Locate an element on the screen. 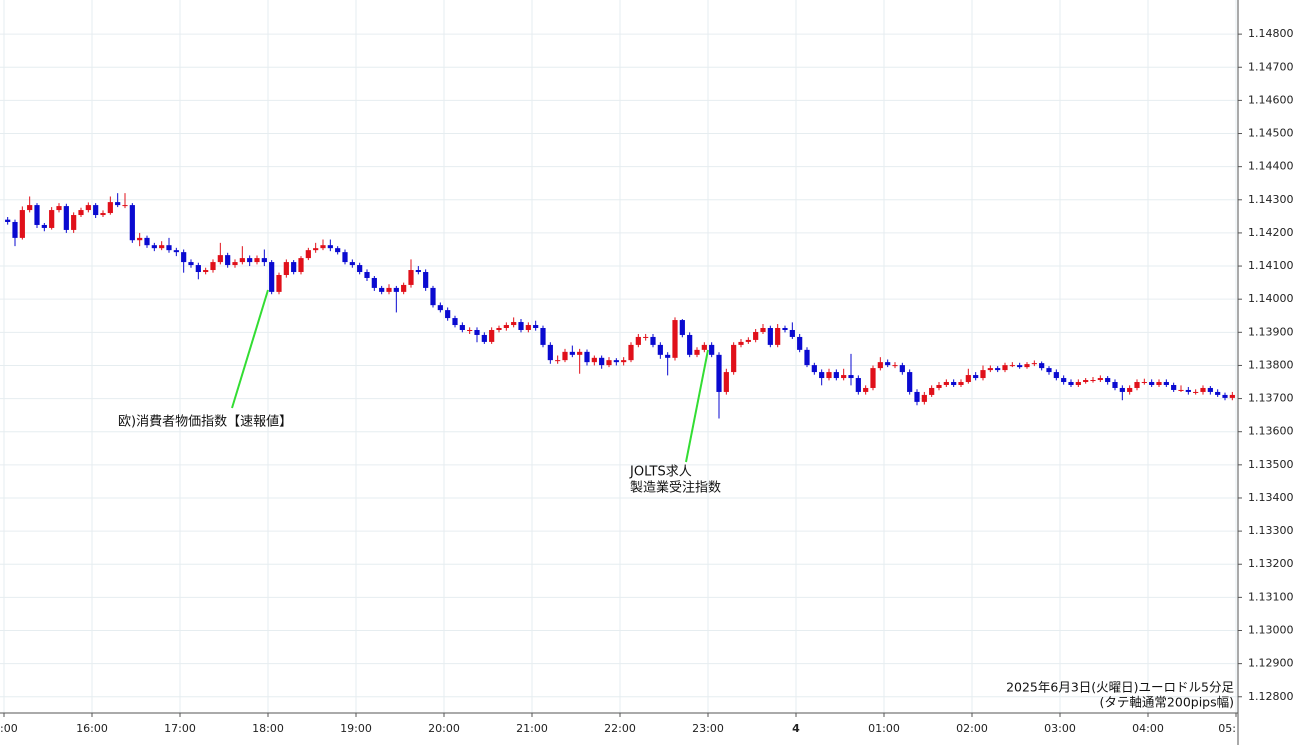 The image size is (1300, 745). y-tick-label: 1.14300 is located at coordinates (1271, 199).